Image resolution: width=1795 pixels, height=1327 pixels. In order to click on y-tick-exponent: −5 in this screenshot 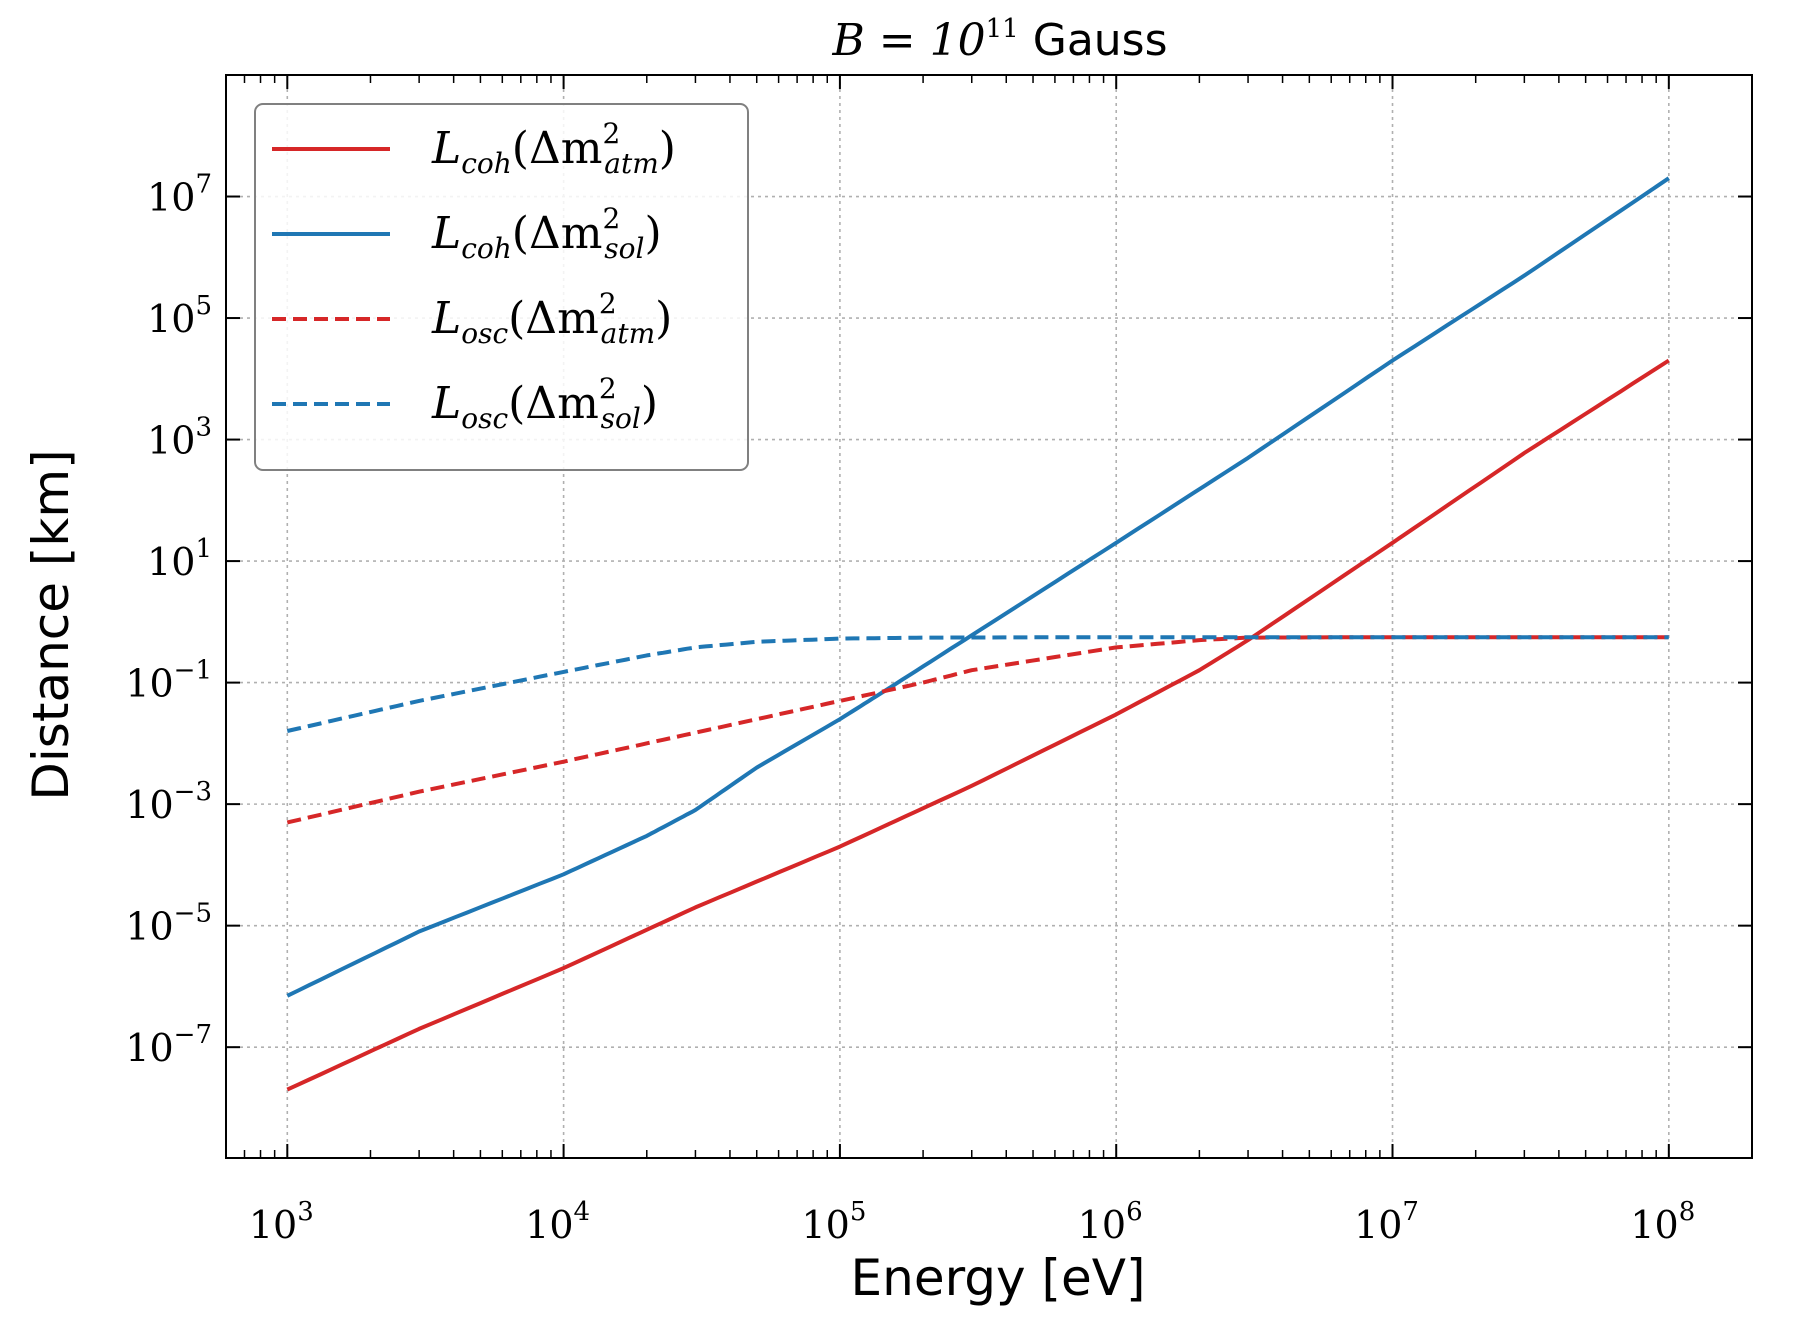, I will do `click(193, 914)`.